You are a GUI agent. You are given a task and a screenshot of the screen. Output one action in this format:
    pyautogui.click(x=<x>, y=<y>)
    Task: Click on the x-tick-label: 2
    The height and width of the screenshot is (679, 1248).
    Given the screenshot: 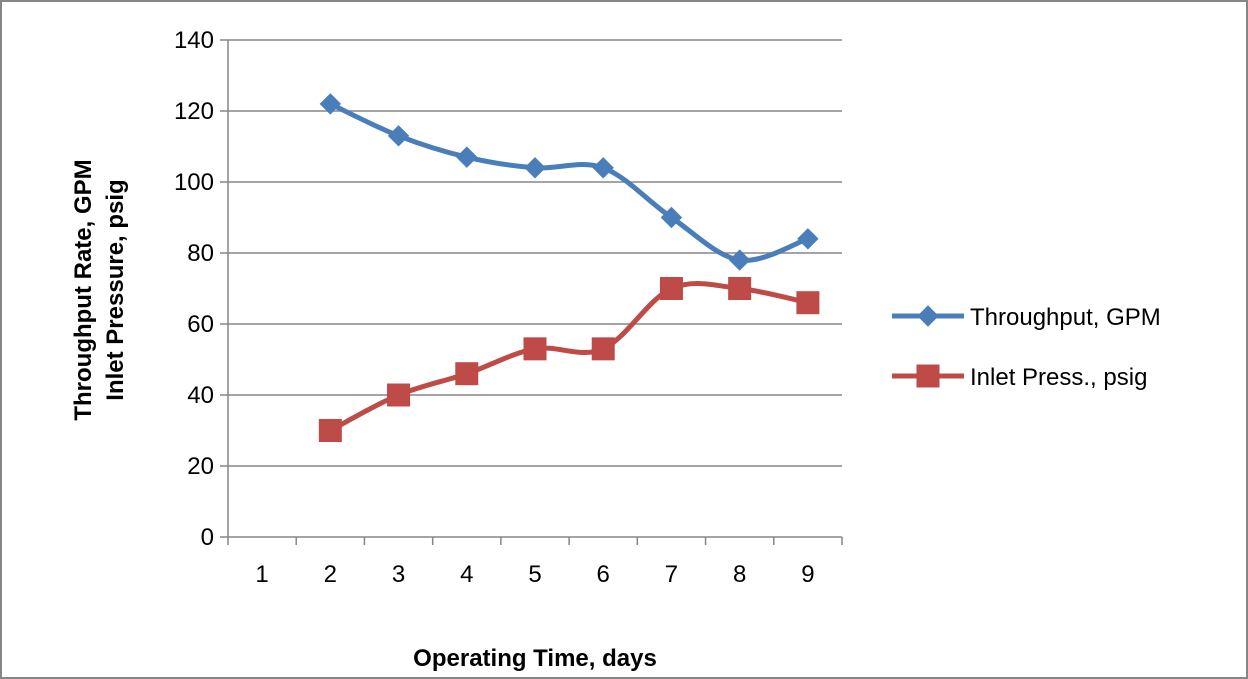 What is the action you would take?
    pyautogui.click(x=330, y=574)
    